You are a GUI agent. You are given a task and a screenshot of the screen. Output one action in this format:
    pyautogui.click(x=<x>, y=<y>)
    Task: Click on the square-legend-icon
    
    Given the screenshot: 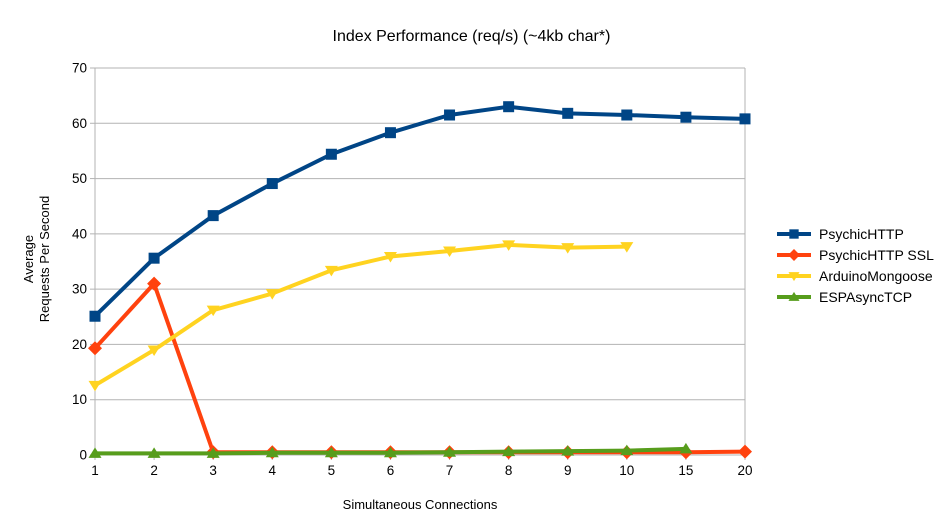 What is the action you would take?
    pyautogui.click(x=794, y=233)
    